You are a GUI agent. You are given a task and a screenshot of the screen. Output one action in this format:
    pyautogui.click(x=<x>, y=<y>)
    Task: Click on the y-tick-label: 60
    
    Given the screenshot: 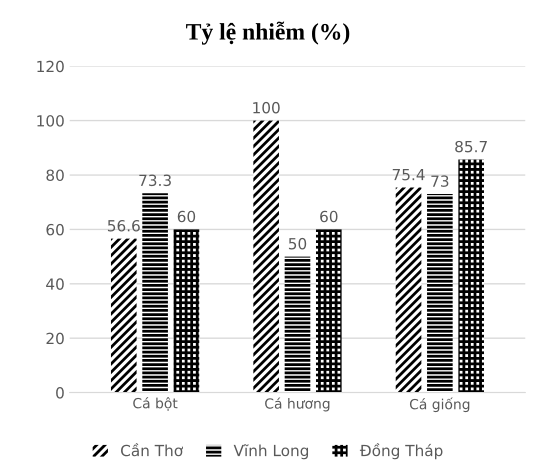 What is the action you would take?
    pyautogui.click(x=55, y=230)
    